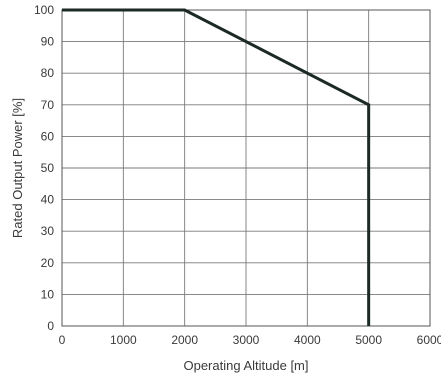 The height and width of the screenshot is (383, 441). What do you see at coordinates (123, 340) in the screenshot?
I see `x-tick-label-1: 1000` at bounding box center [123, 340].